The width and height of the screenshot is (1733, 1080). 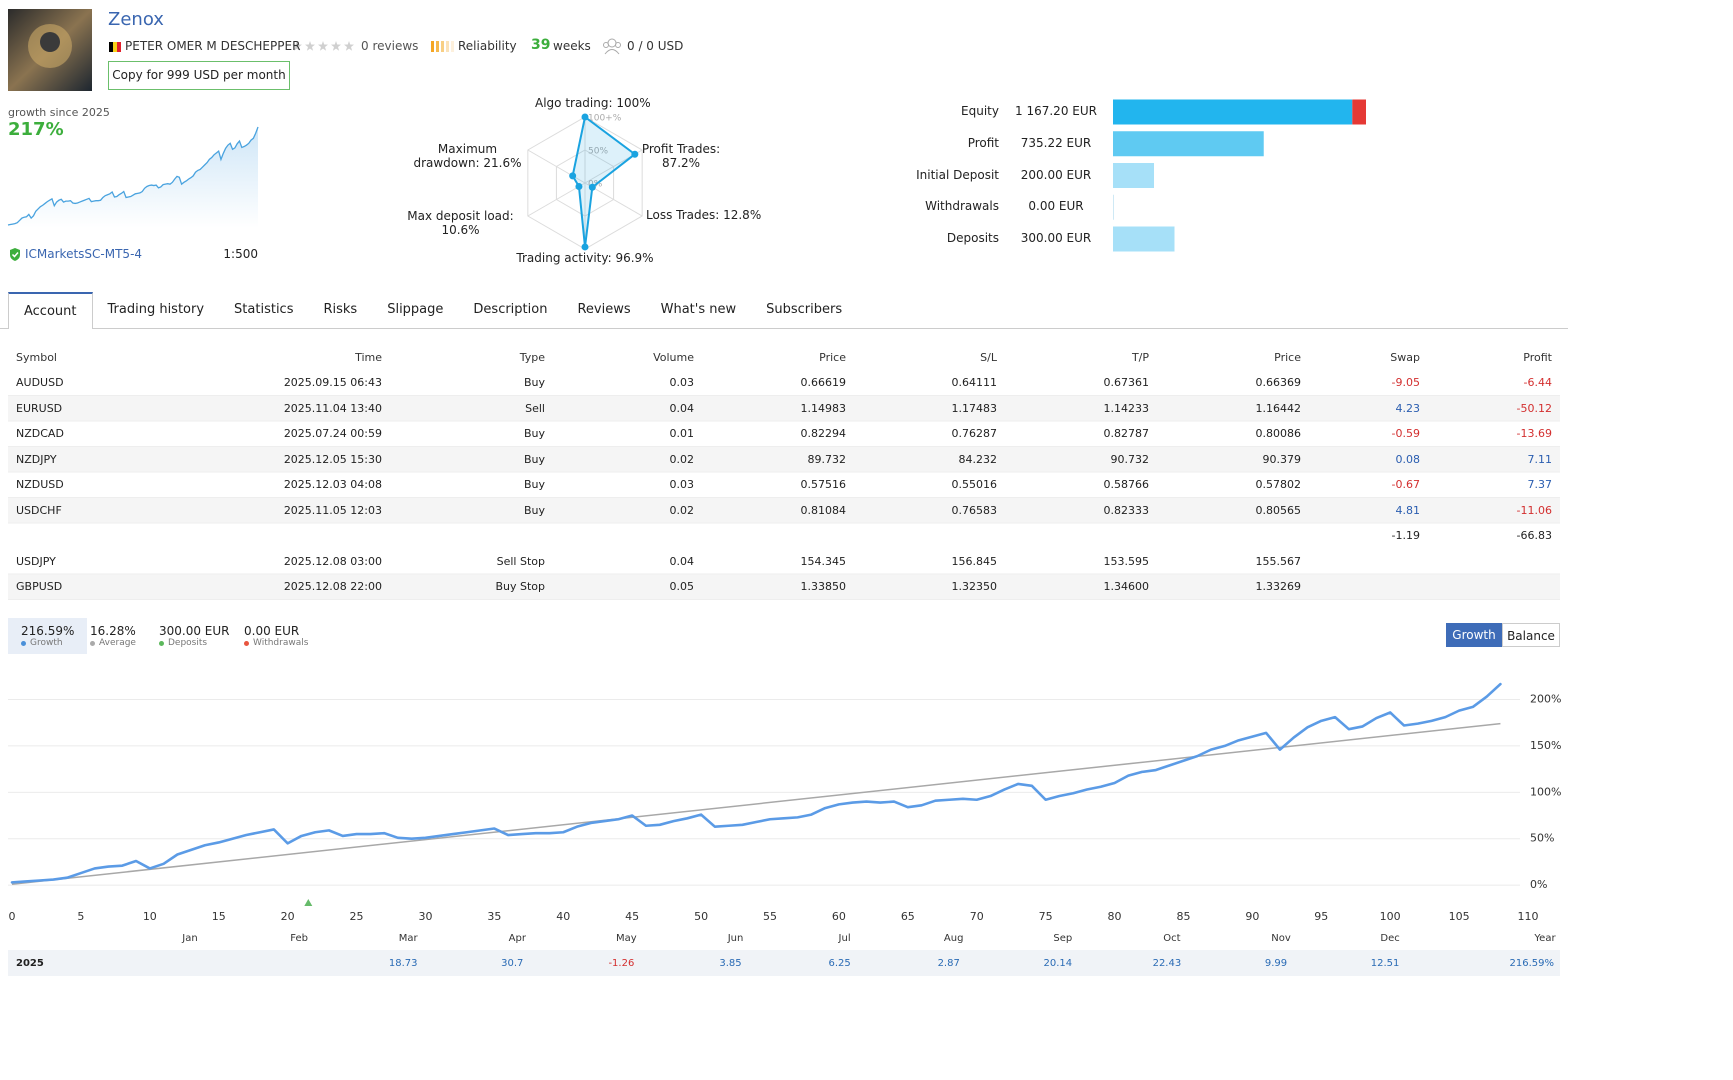 I want to click on stat-label: Average, so click(x=113, y=643).